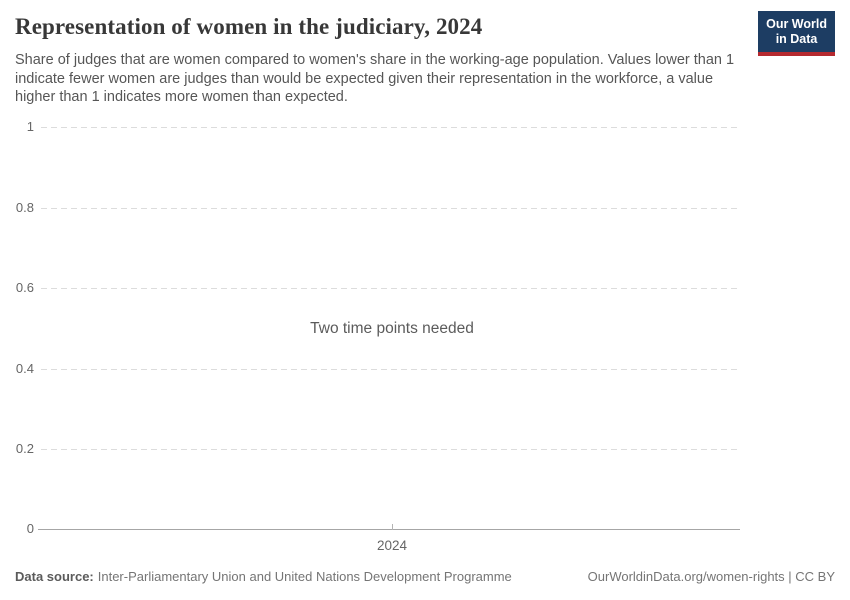 The image size is (850, 600). I want to click on y-axis-tick-label: 1, so click(30, 126).